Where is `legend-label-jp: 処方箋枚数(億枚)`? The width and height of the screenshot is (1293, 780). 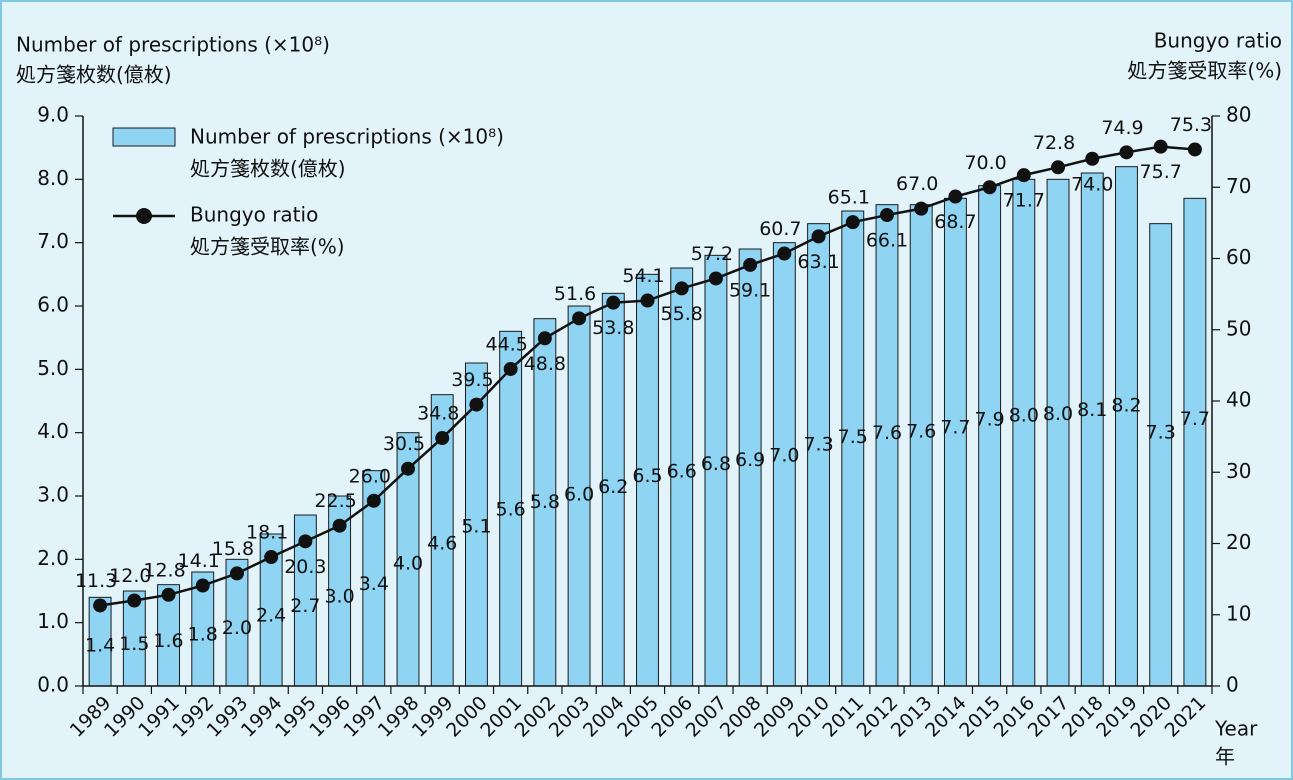
legend-label-jp: 処方箋枚数(億枚) is located at coordinates (268, 169).